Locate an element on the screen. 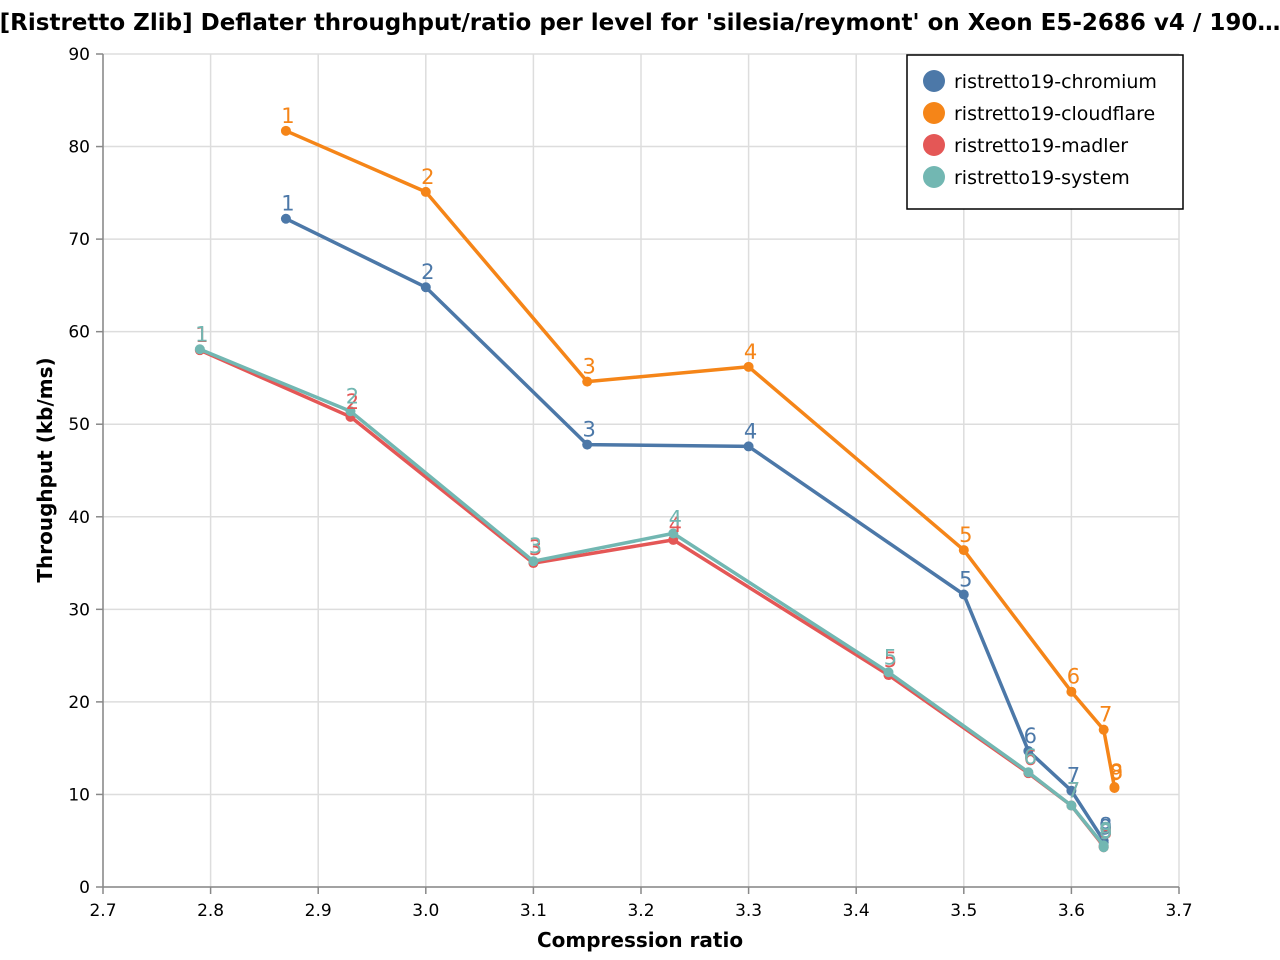 Image resolution: width=1280 pixels, height=960 pixels. legend-label: ristretto19-system is located at coordinates (1042, 178).